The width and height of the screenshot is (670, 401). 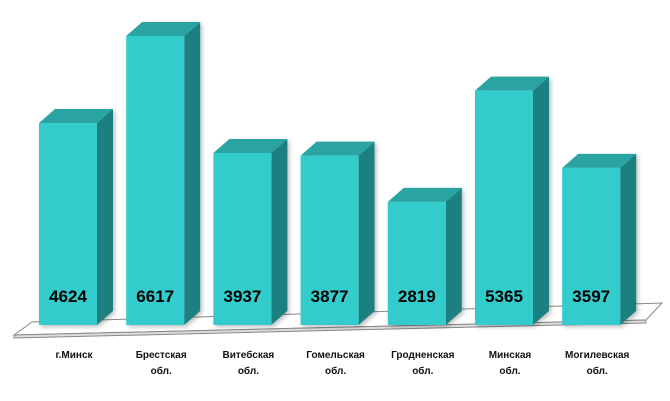 I want to click on category-label-line: Гродненская, so click(x=422, y=355).